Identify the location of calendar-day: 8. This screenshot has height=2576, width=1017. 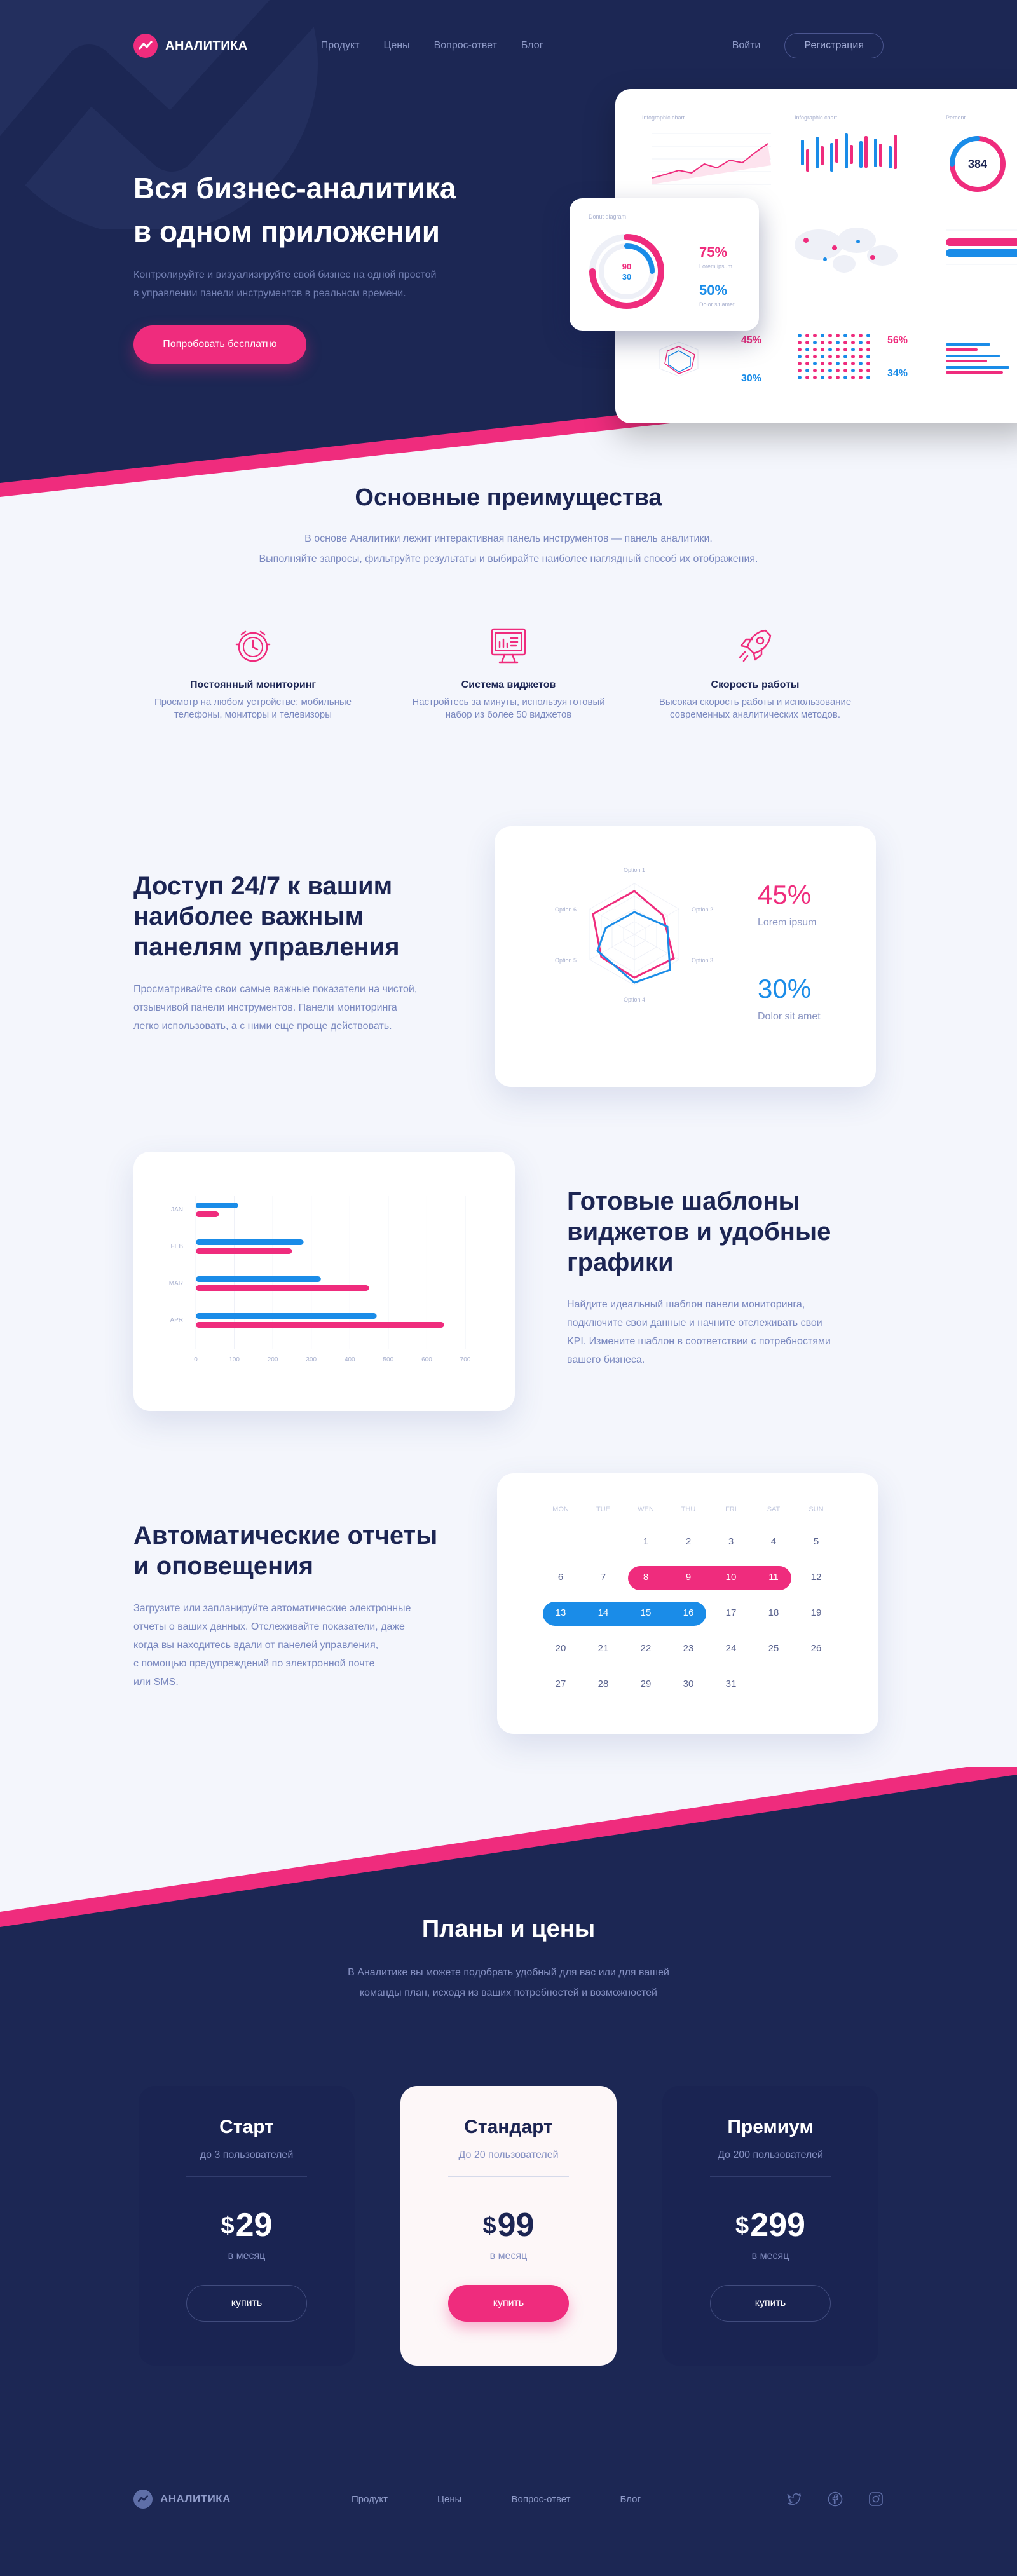
(645, 1577).